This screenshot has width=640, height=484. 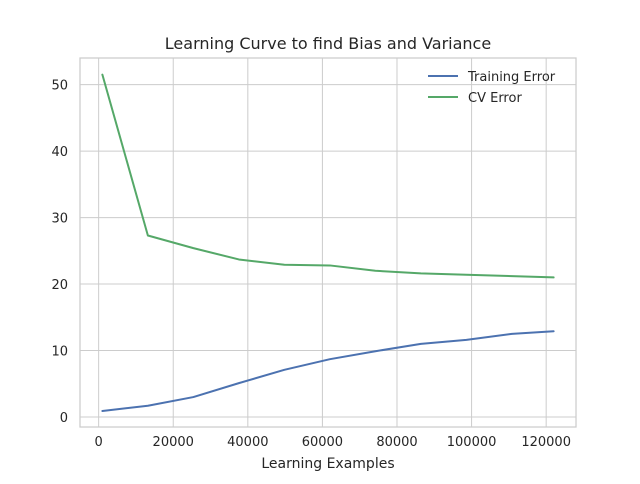 I want to click on y-tick-label: 0, so click(x=64, y=418).